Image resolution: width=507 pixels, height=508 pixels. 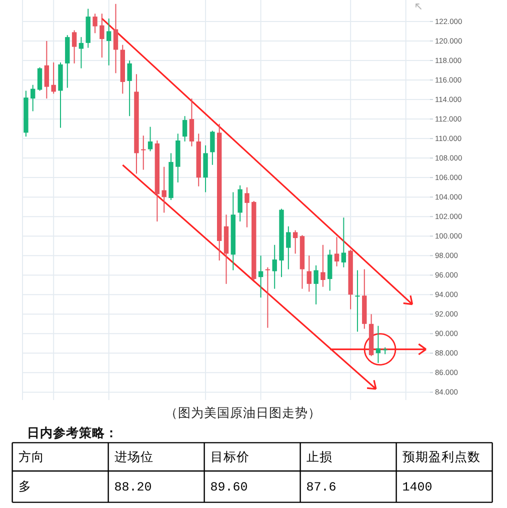 I want to click on text: 多, so click(x=25, y=487).